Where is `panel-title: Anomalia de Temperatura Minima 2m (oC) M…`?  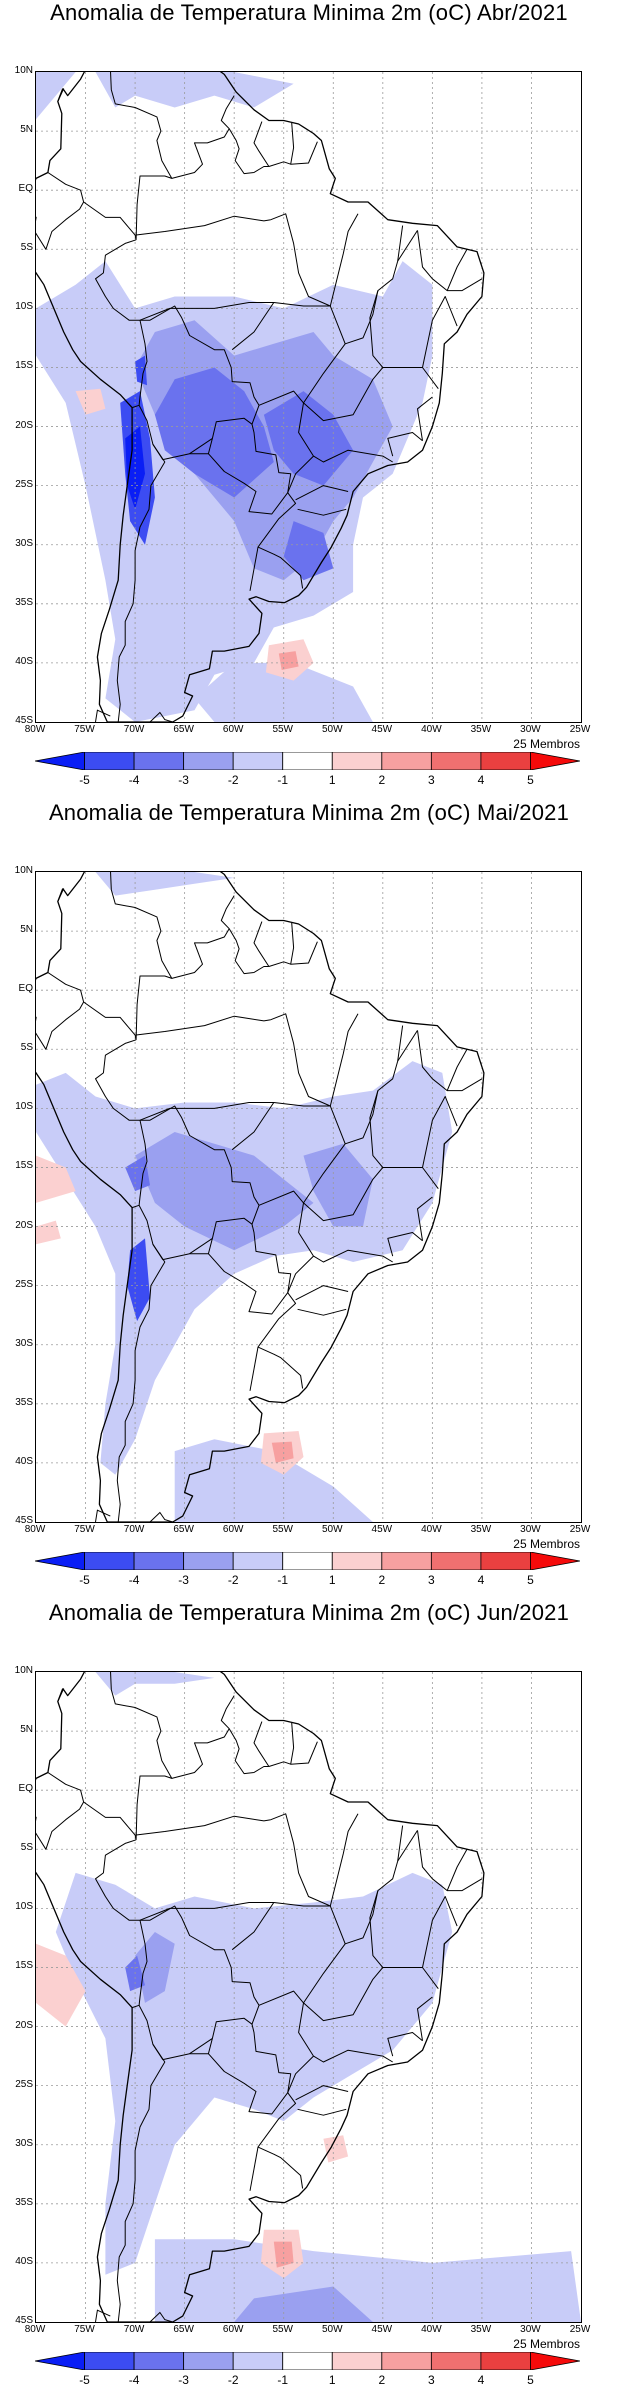 panel-title: Anomalia de Temperatura Minima 2m (oC) M… is located at coordinates (309, 812).